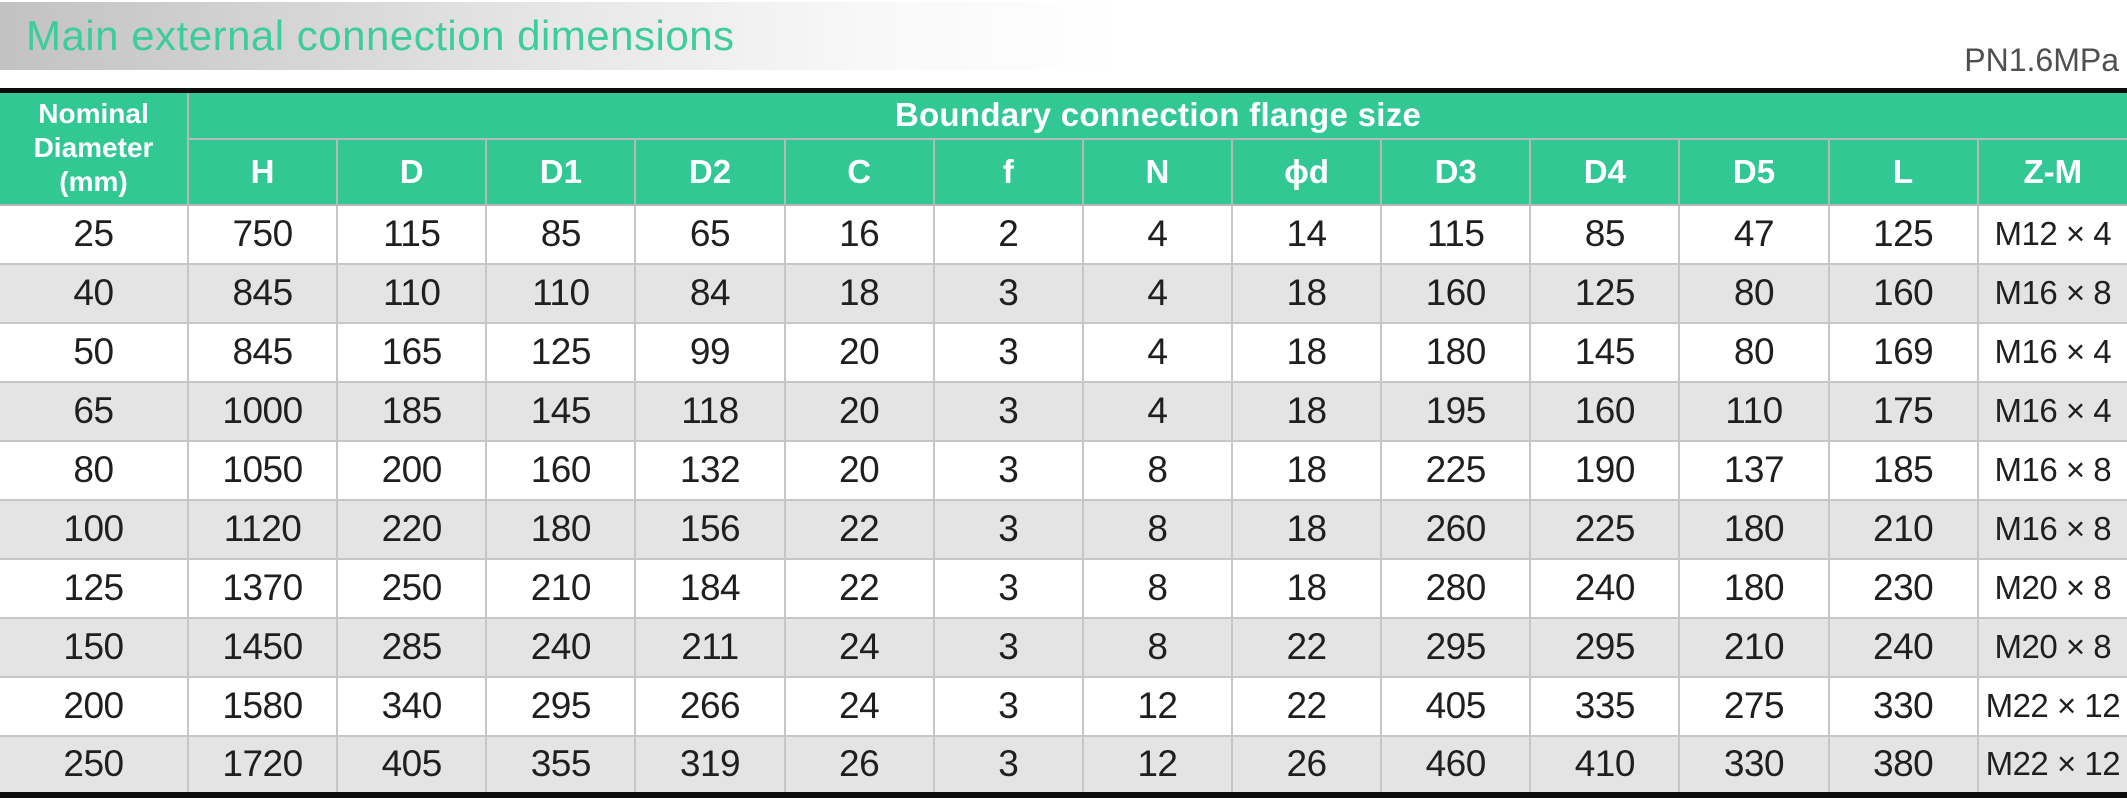  Describe the element at coordinates (94, 293) in the screenshot. I see `cell-nominal-diameter: 40` at that location.